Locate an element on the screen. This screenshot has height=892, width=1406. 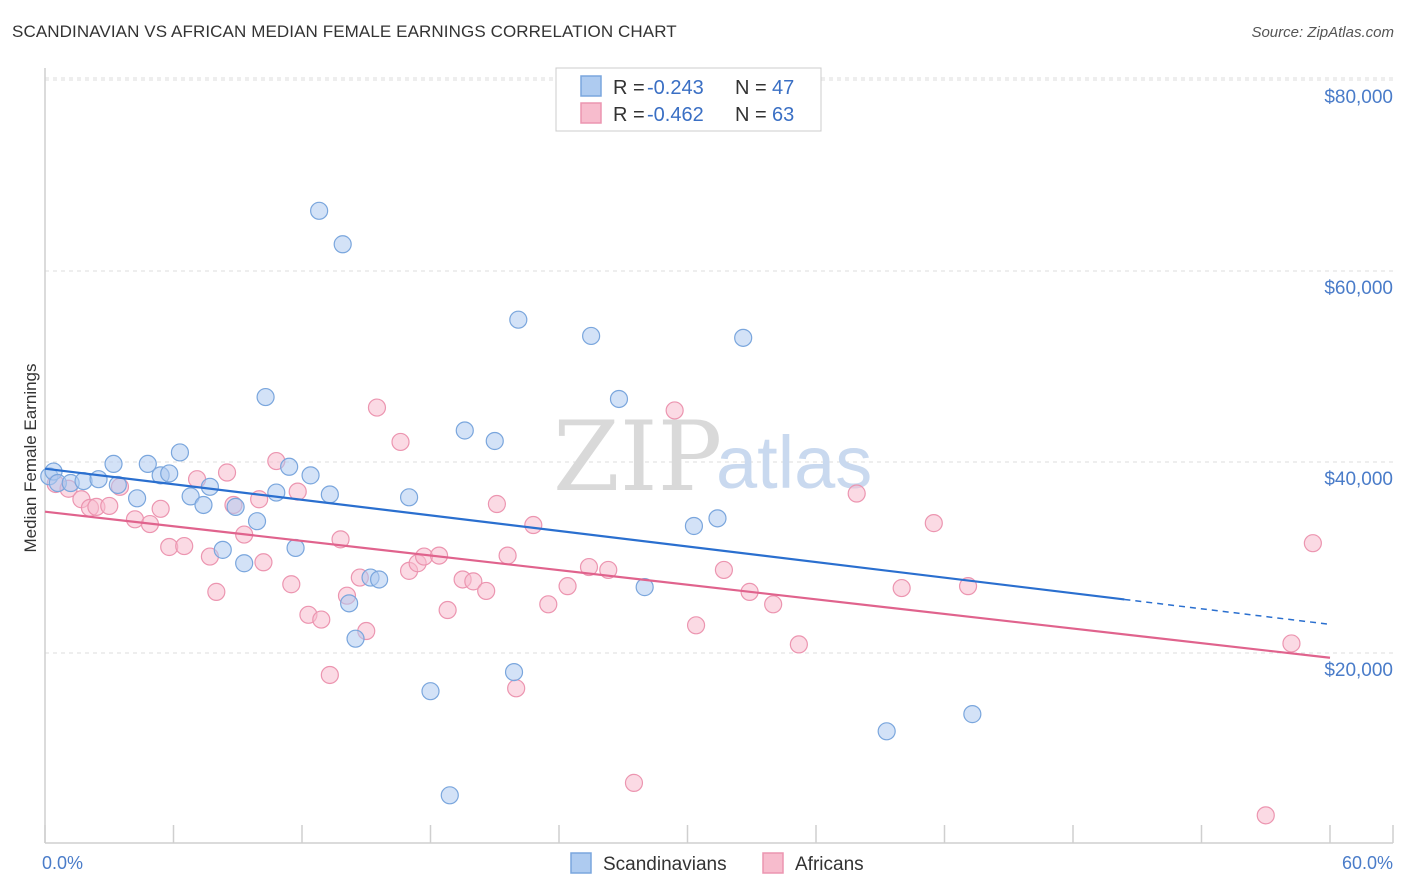
watermark-atlas: atlas is located at coordinates (794, 462).